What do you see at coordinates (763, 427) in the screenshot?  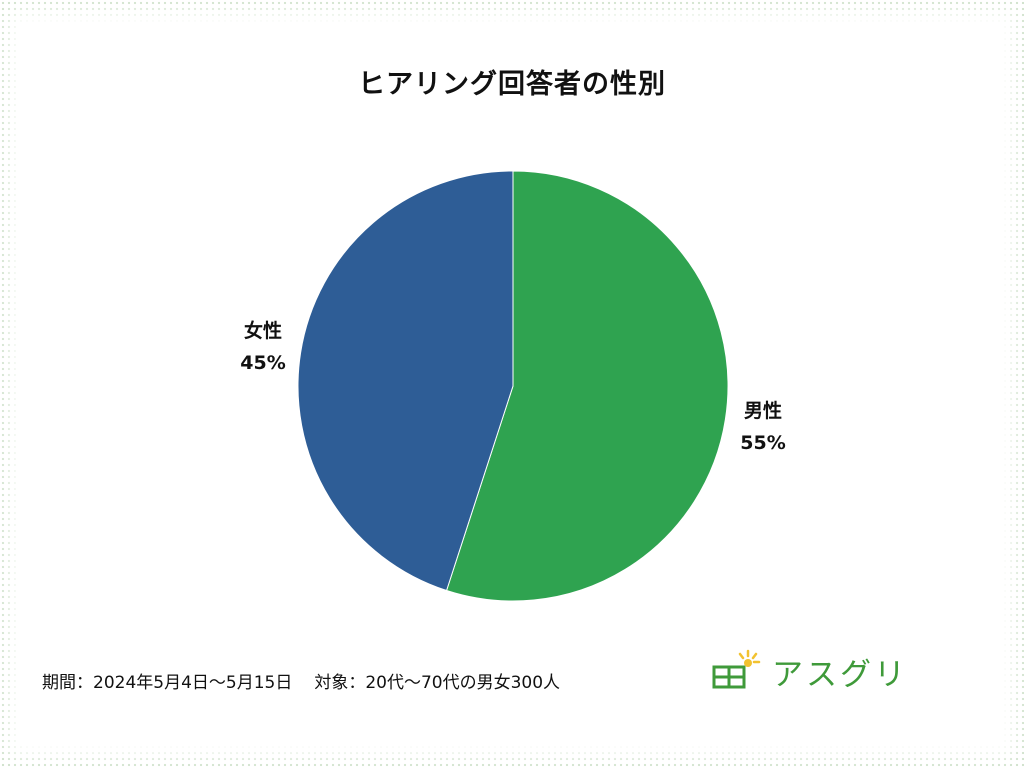 I see `slice-label-male: 男性 55%` at bounding box center [763, 427].